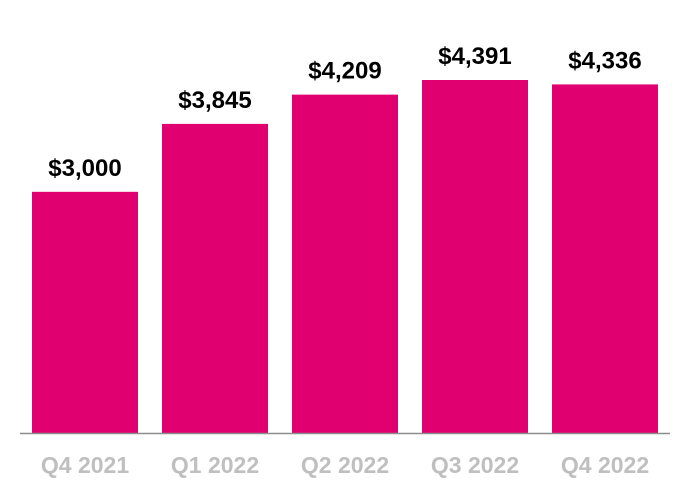 This screenshot has width=690, height=500. Describe the element at coordinates (84, 168) in the screenshot. I see `data-label-q4-2021: $3,000` at that location.